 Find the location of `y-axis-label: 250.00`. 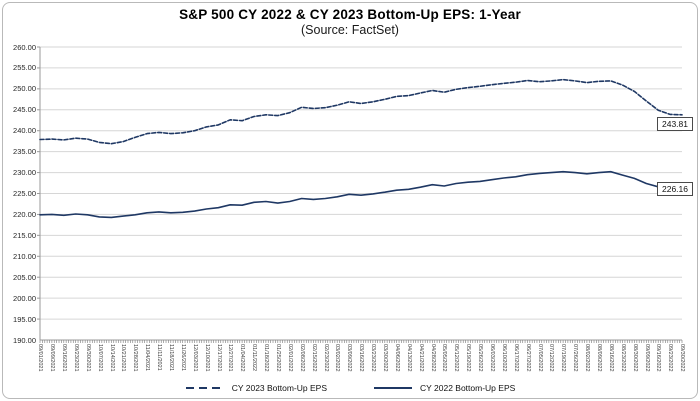

y-axis-label: 250.00 is located at coordinates (24, 89).